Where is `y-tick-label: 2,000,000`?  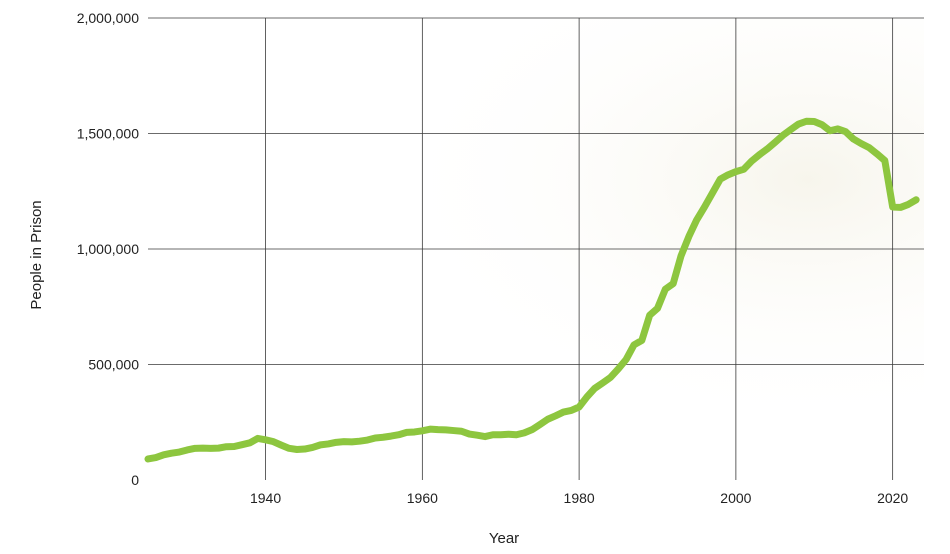 y-tick-label: 2,000,000 is located at coordinates (108, 18).